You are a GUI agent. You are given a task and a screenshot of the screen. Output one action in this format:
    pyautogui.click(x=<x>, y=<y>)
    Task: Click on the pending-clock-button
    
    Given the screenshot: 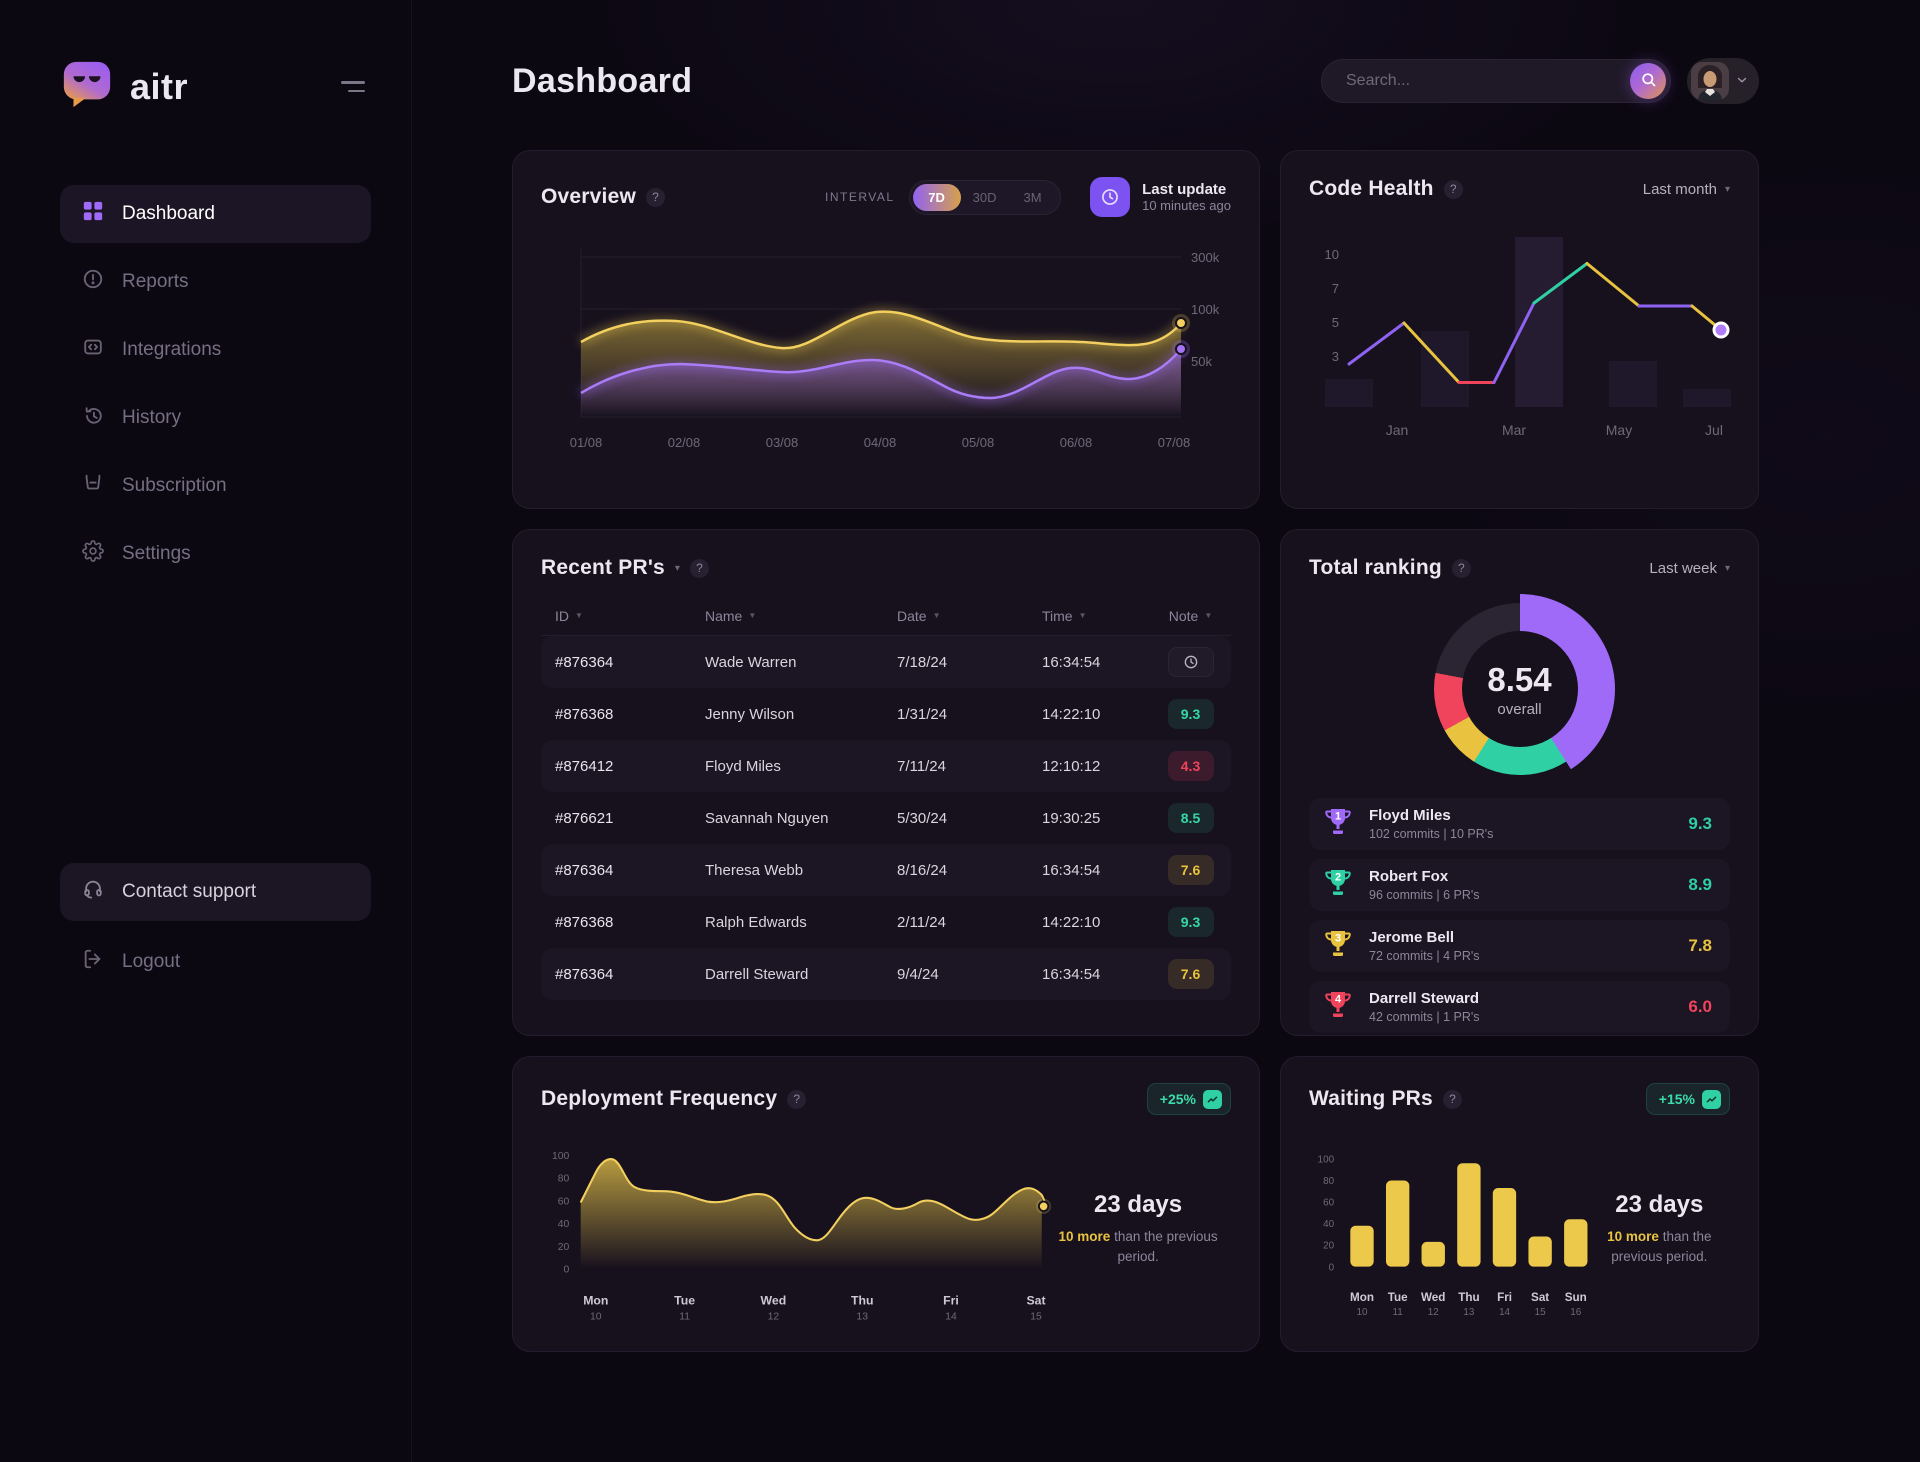 What is the action you would take?
    pyautogui.click(x=1190, y=662)
    